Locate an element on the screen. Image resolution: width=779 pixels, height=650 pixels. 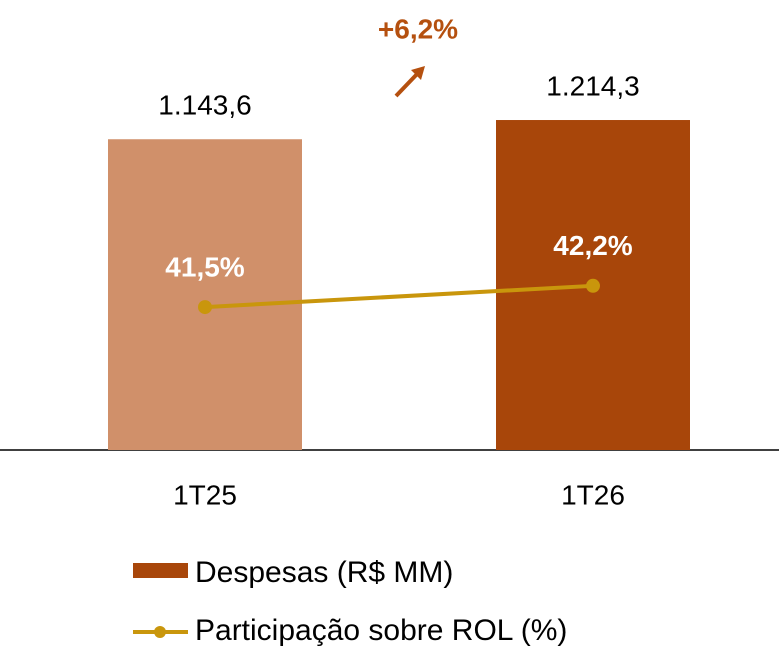
legend-swatch is located at coordinates (160, 570).